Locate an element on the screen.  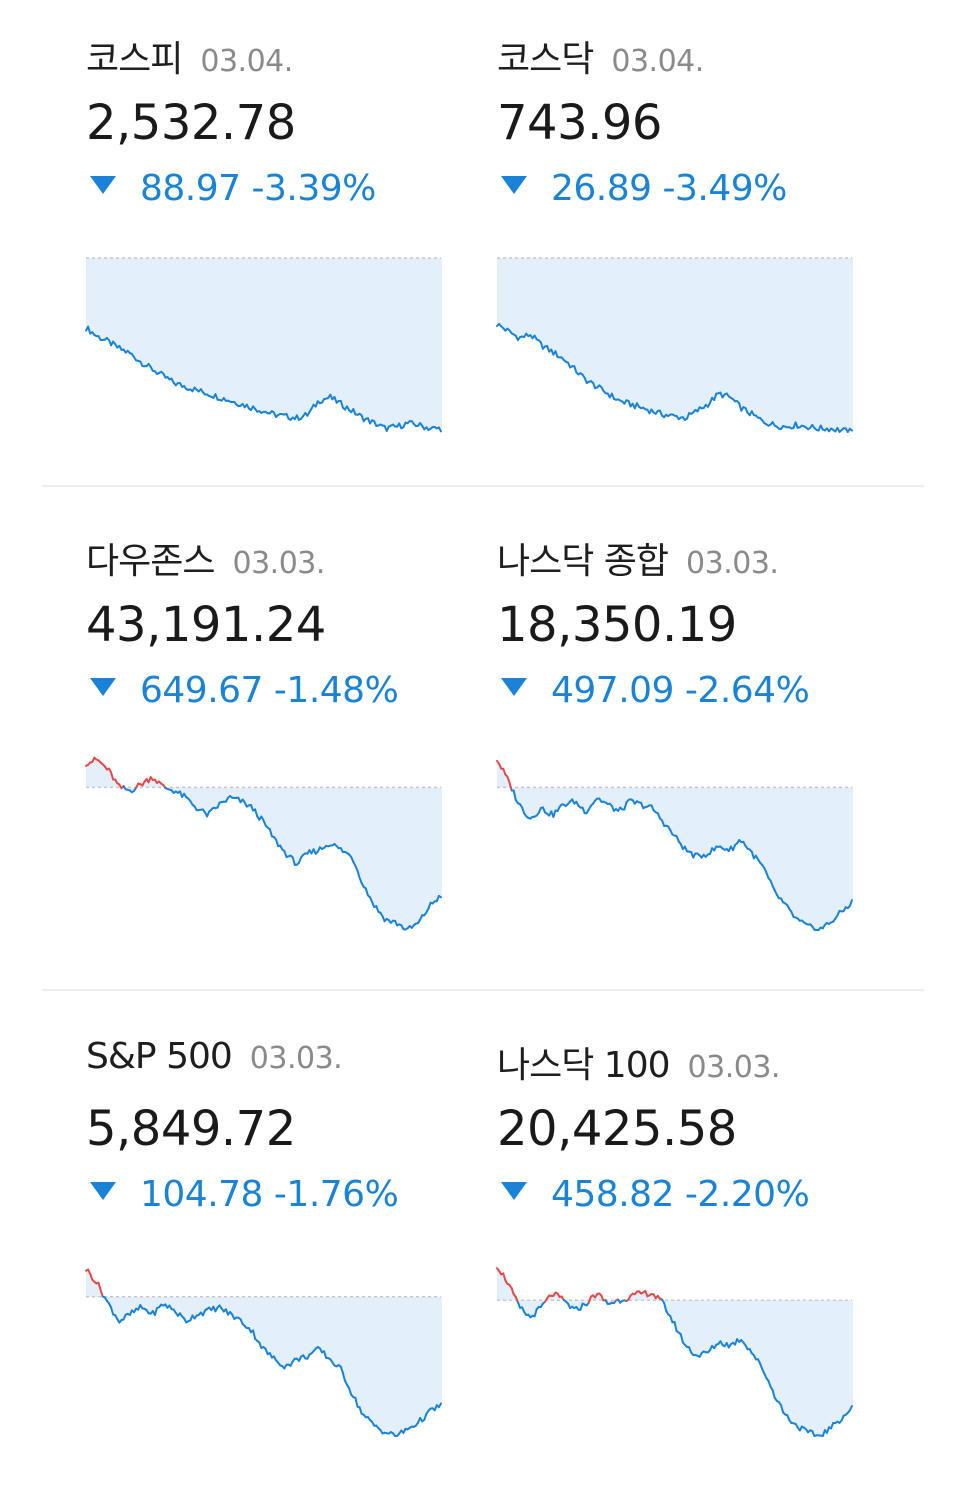
index-name: S&P 500 is located at coordinates (159, 1056).